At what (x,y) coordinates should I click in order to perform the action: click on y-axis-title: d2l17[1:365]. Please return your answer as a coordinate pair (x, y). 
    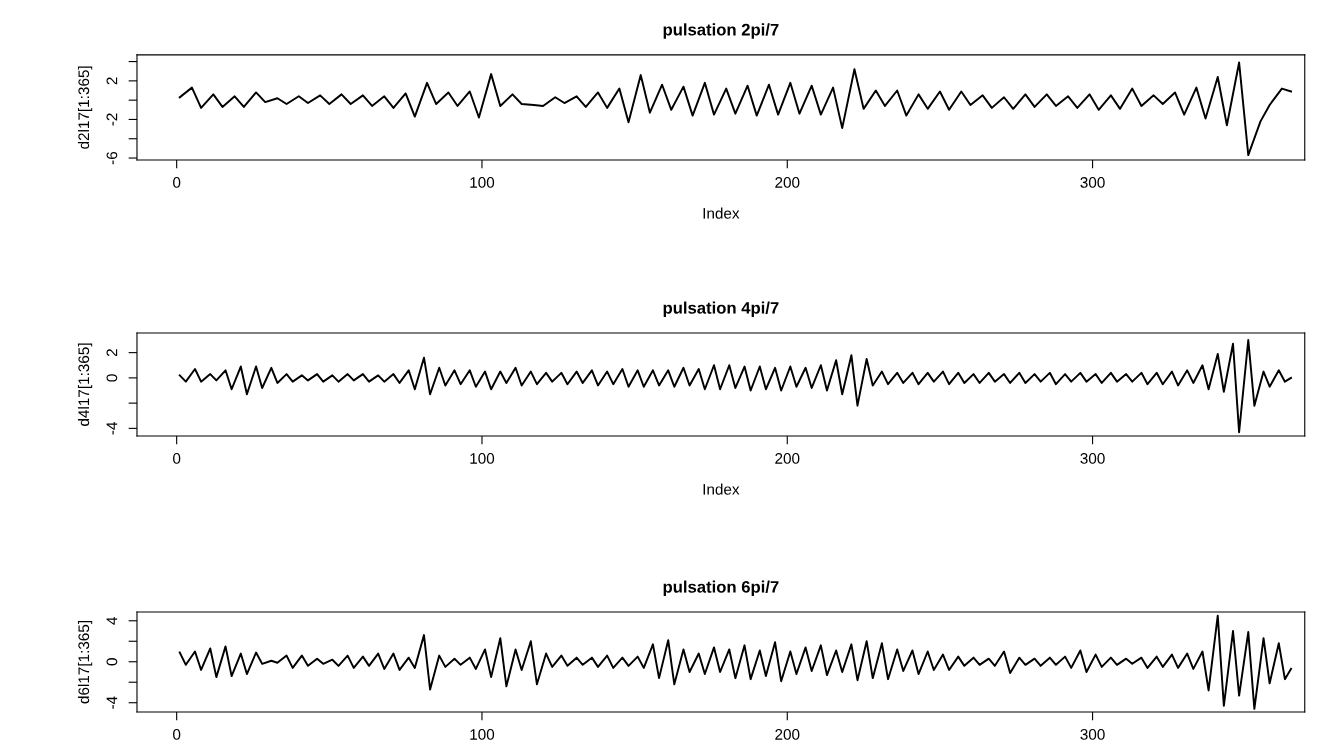
    Looking at the image, I should click on (85, 107).